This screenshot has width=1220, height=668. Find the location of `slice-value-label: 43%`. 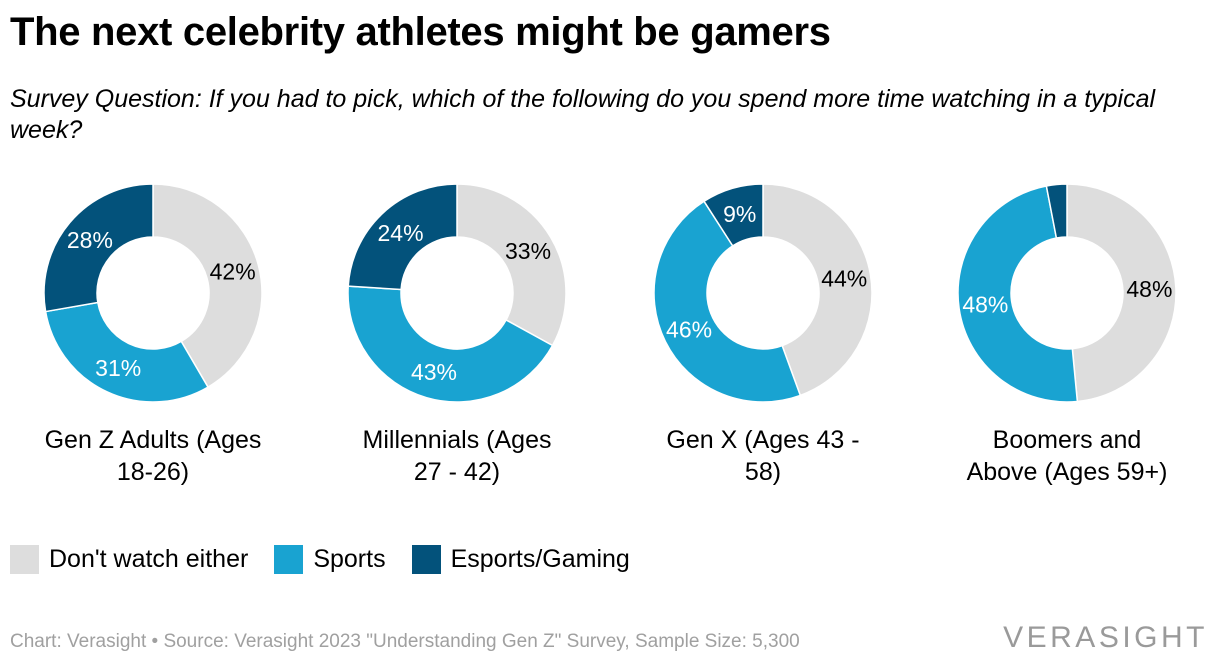

slice-value-label: 43% is located at coordinates (434, 372).